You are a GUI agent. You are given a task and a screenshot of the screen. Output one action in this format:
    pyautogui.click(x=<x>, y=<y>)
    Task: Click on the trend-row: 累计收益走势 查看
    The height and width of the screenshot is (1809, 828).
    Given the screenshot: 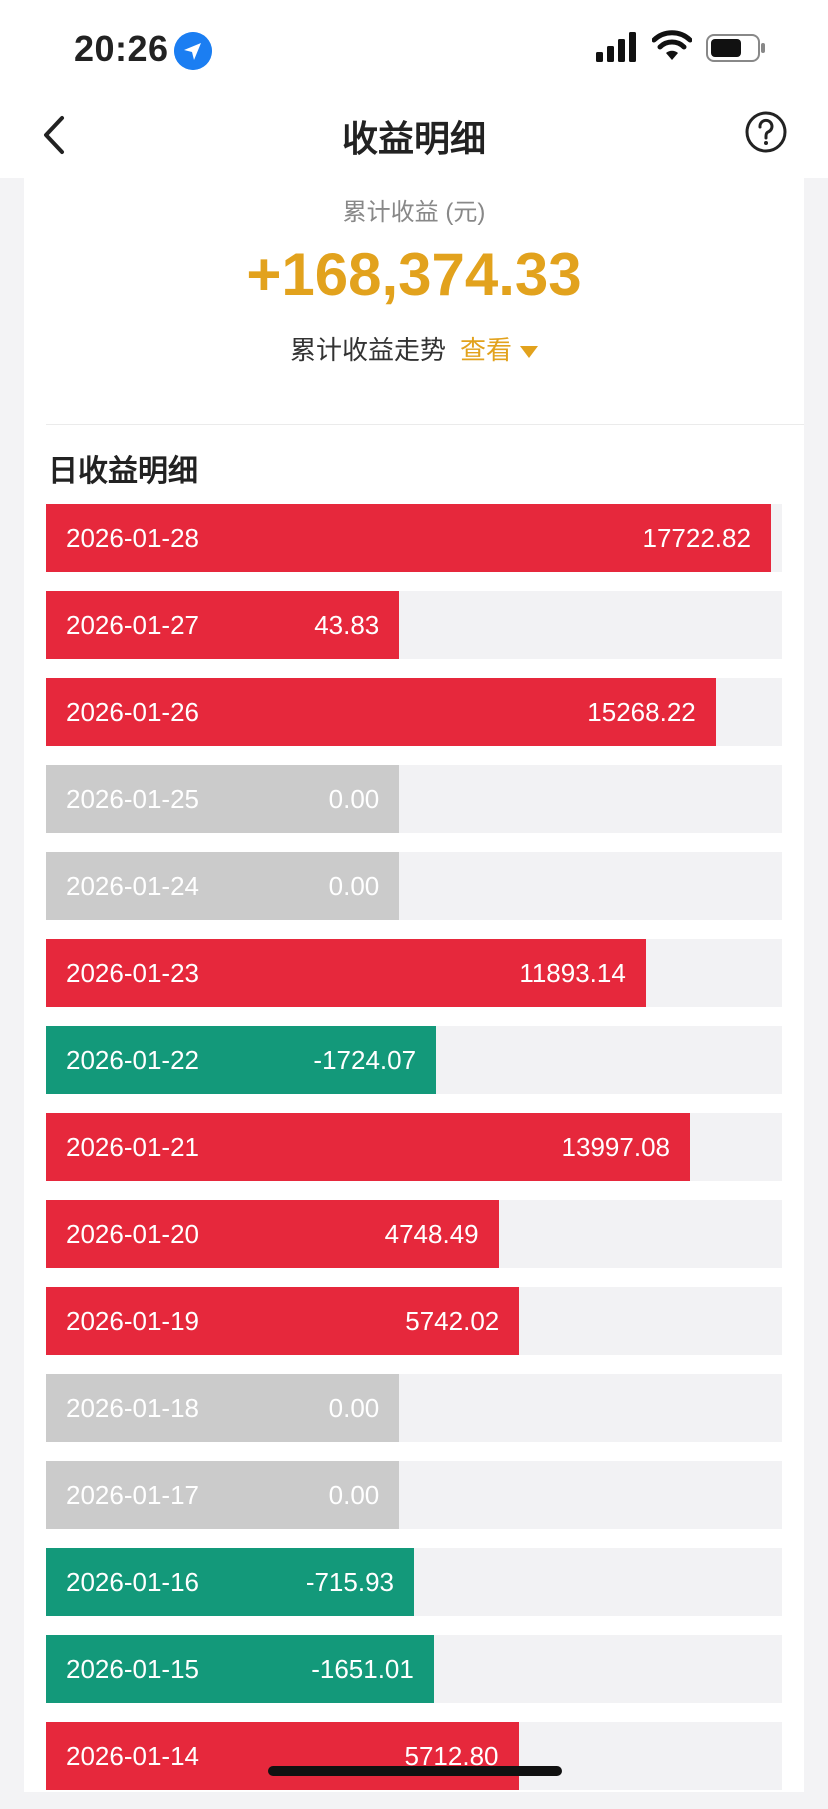 What is the action you would take?
    pyautogui.click(x=414, y=348)
    